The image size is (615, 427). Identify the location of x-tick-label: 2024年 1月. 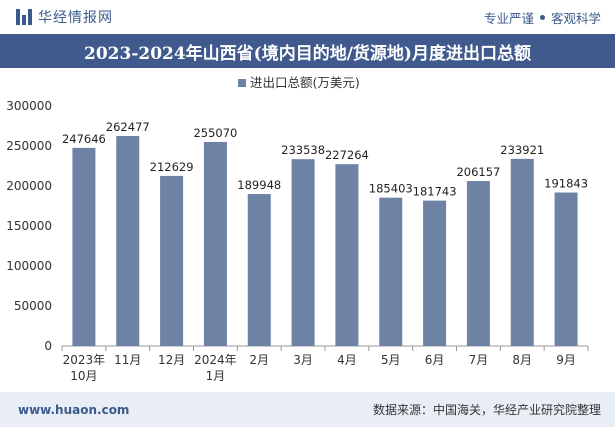
(215, 368).